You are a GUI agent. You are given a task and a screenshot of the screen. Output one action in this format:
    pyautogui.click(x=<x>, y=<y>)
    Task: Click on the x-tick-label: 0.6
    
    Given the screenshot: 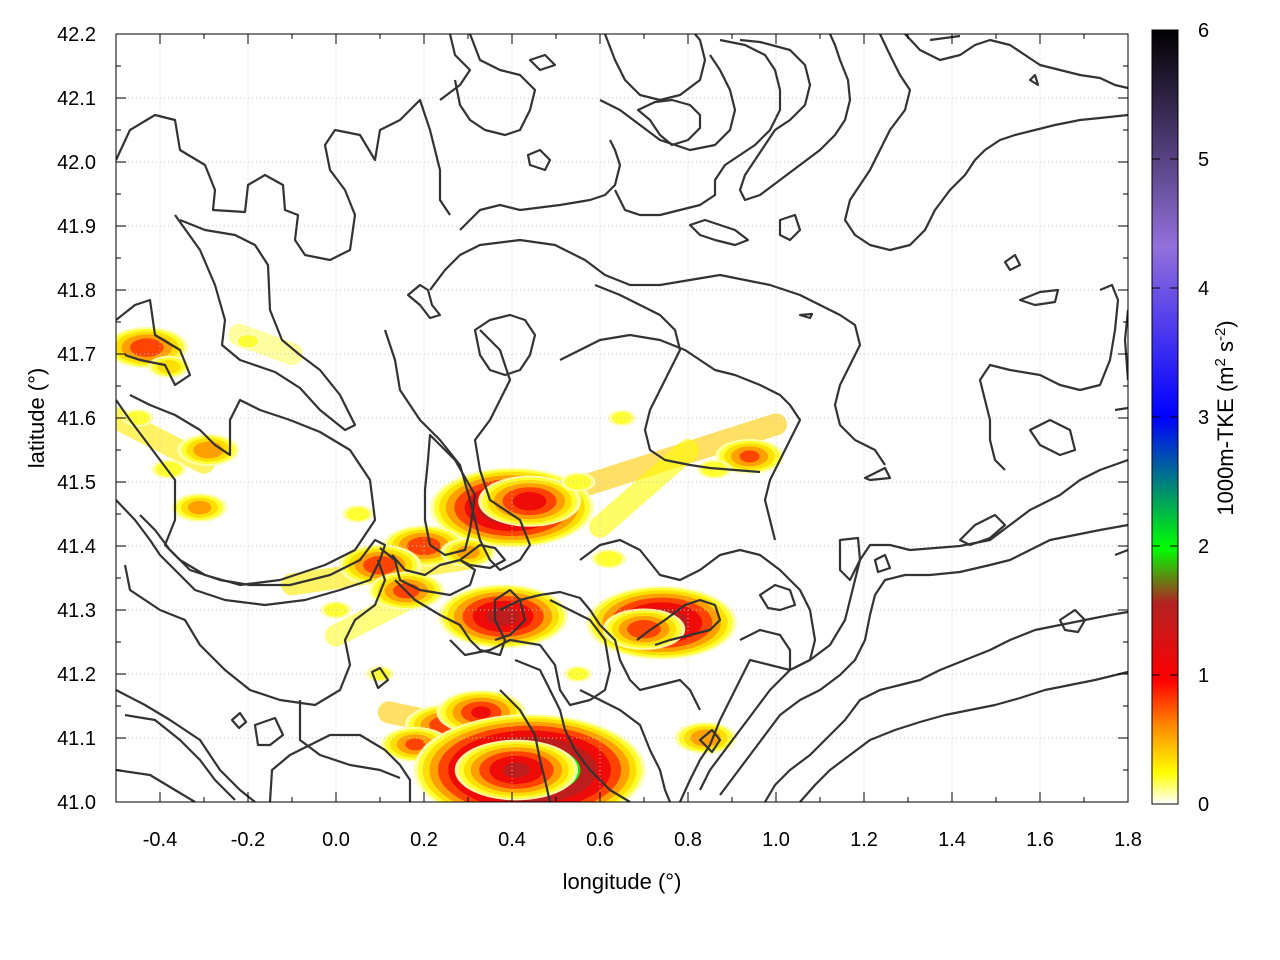 What is the action you would take?
    pyautogui.click(x=600, y=840)
    